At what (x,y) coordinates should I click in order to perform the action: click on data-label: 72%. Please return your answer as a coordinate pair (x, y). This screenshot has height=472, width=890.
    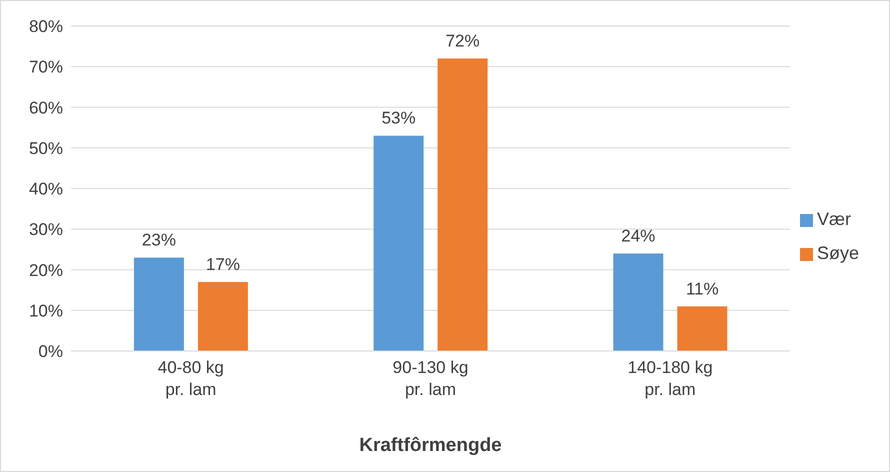
    Looking at the image, I should click on (463, 41).